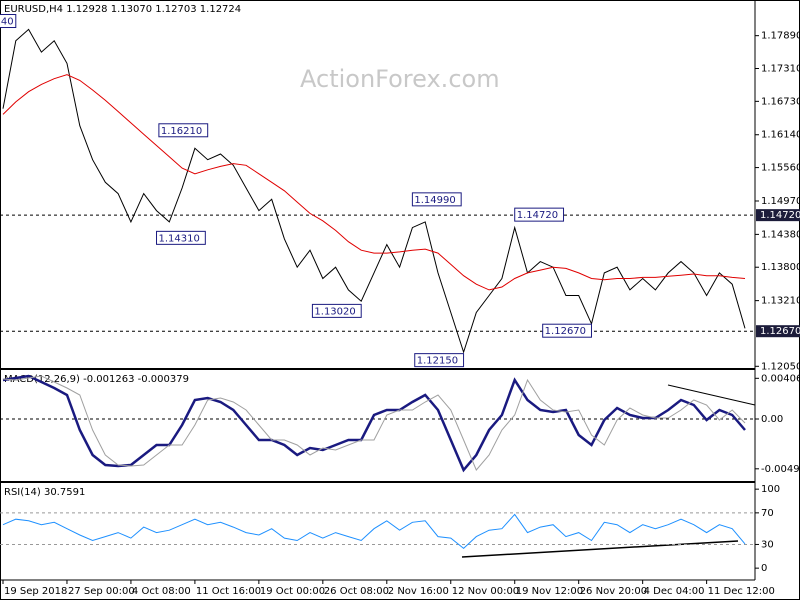 Image resolution: width=800 pixels, height=600 pixels. I want to click on y-tick-label: 0.00, so click(772, 419).